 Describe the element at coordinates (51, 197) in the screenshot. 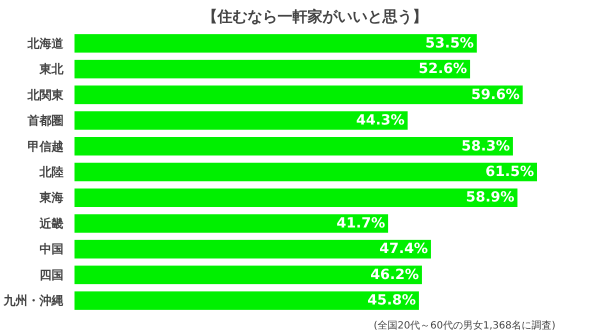

I see `y-tick-label: 東海` at that location.